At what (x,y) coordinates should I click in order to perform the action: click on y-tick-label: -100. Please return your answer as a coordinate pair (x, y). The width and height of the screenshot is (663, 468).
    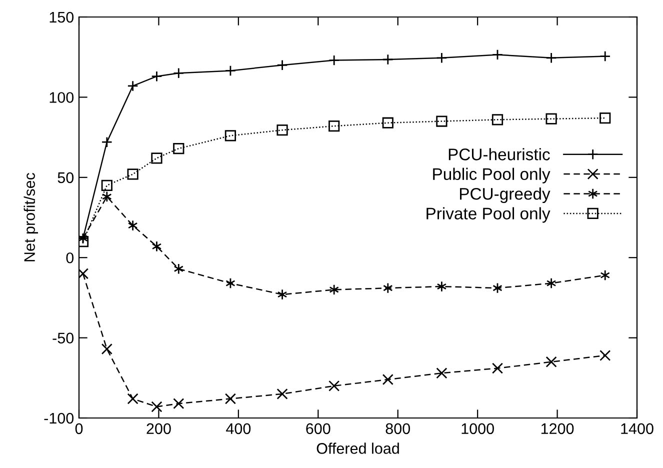
    Looking at the image, I should click on (59, 418).